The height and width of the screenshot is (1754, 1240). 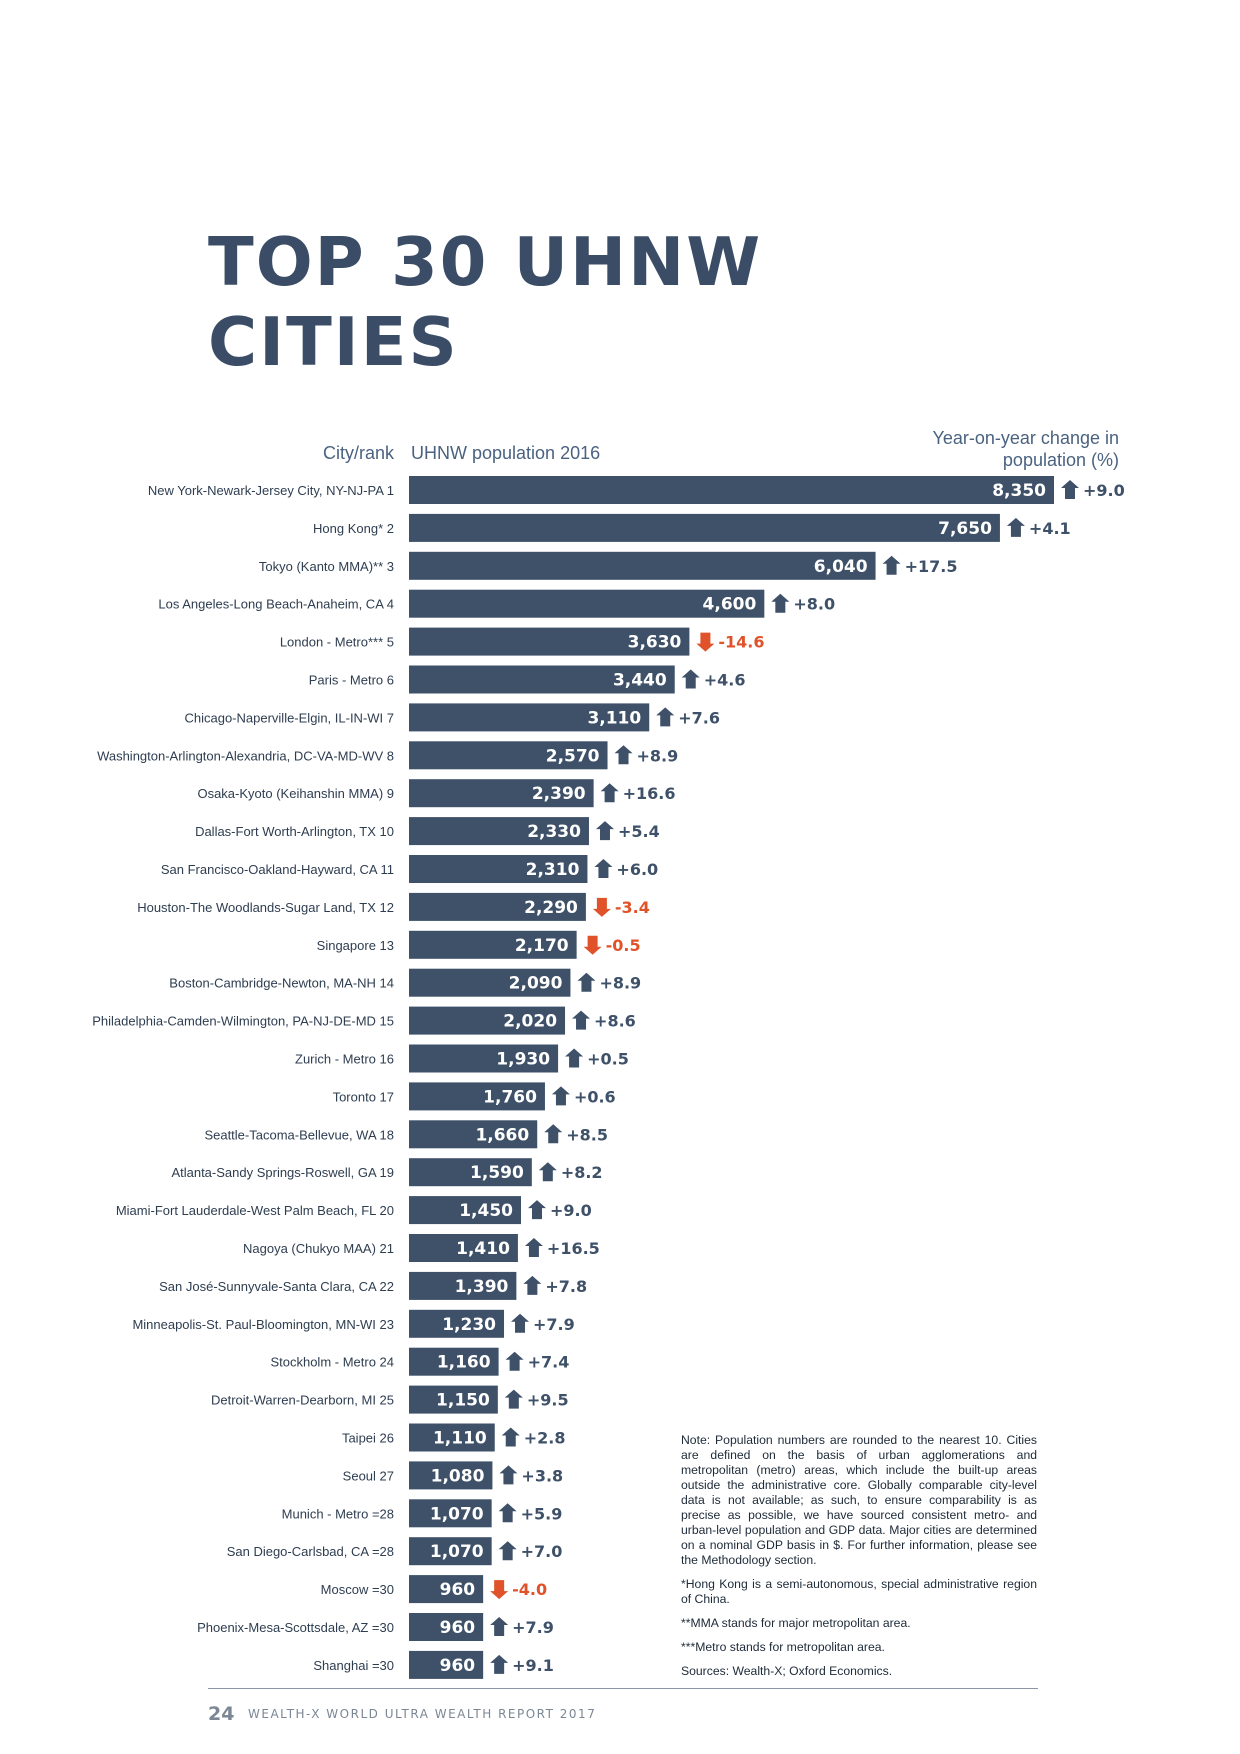 What do you see at coordinates (542, 946) in the screenshot?
I see `population-value-label: 2,170` at bounding box center [542, 946].